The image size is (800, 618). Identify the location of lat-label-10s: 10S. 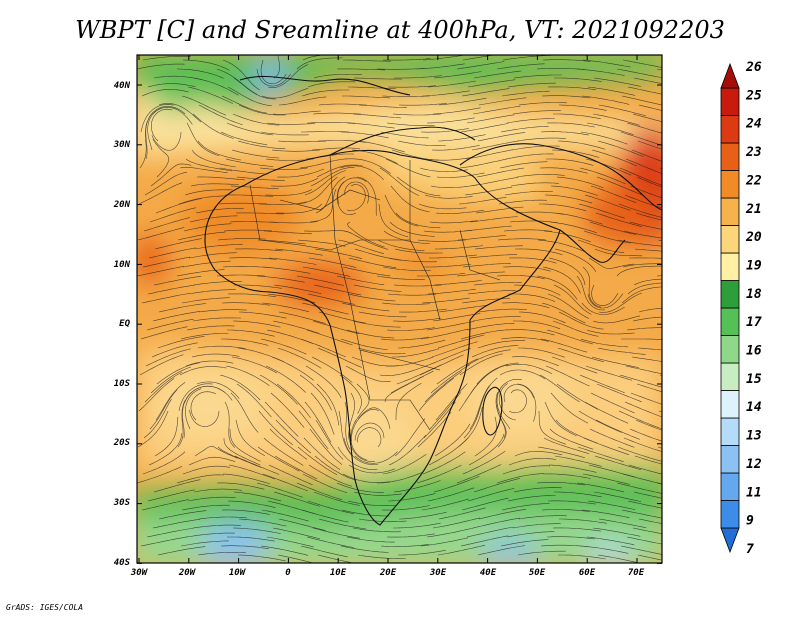
(122, 384).